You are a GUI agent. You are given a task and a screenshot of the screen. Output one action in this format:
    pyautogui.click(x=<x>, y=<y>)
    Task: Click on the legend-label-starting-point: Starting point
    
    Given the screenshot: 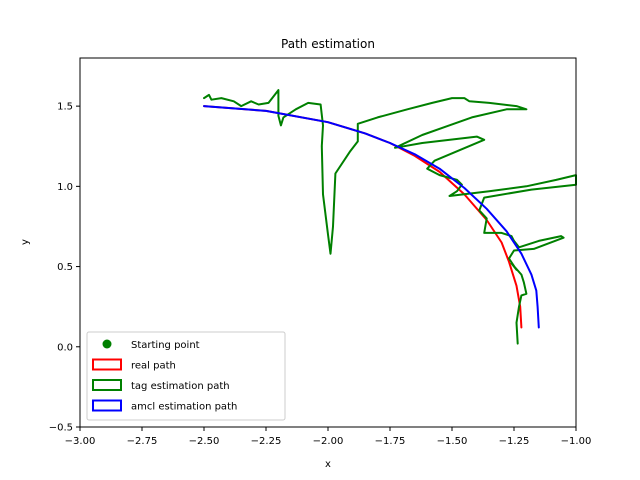 What is the action you would take?
    pyautogui.click(x=165, y=345)
    